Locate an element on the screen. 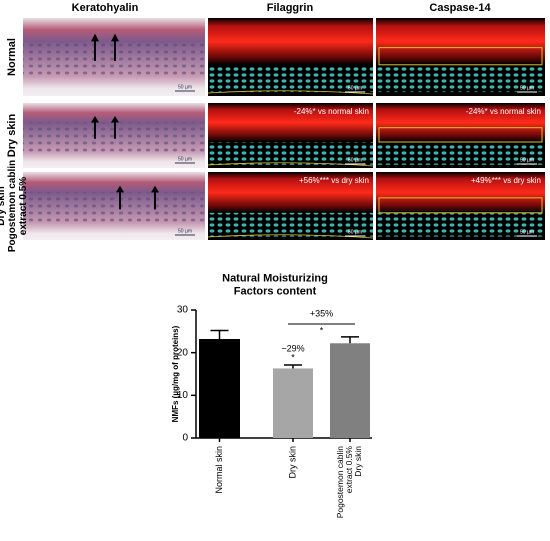  x-tick-label: Pogostemon cablinextract 0.5%Dry skin is located at coordinates (349, 482).